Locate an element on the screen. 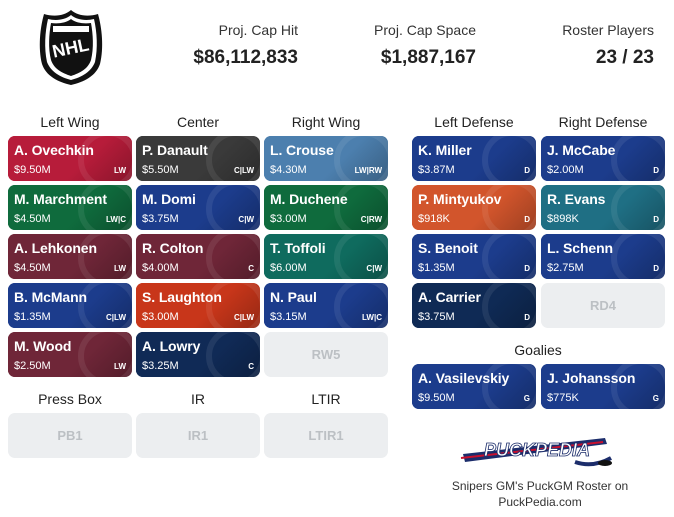 The image size is (674, 517). player-name: P. Danault is located at coordinates (175, 150).